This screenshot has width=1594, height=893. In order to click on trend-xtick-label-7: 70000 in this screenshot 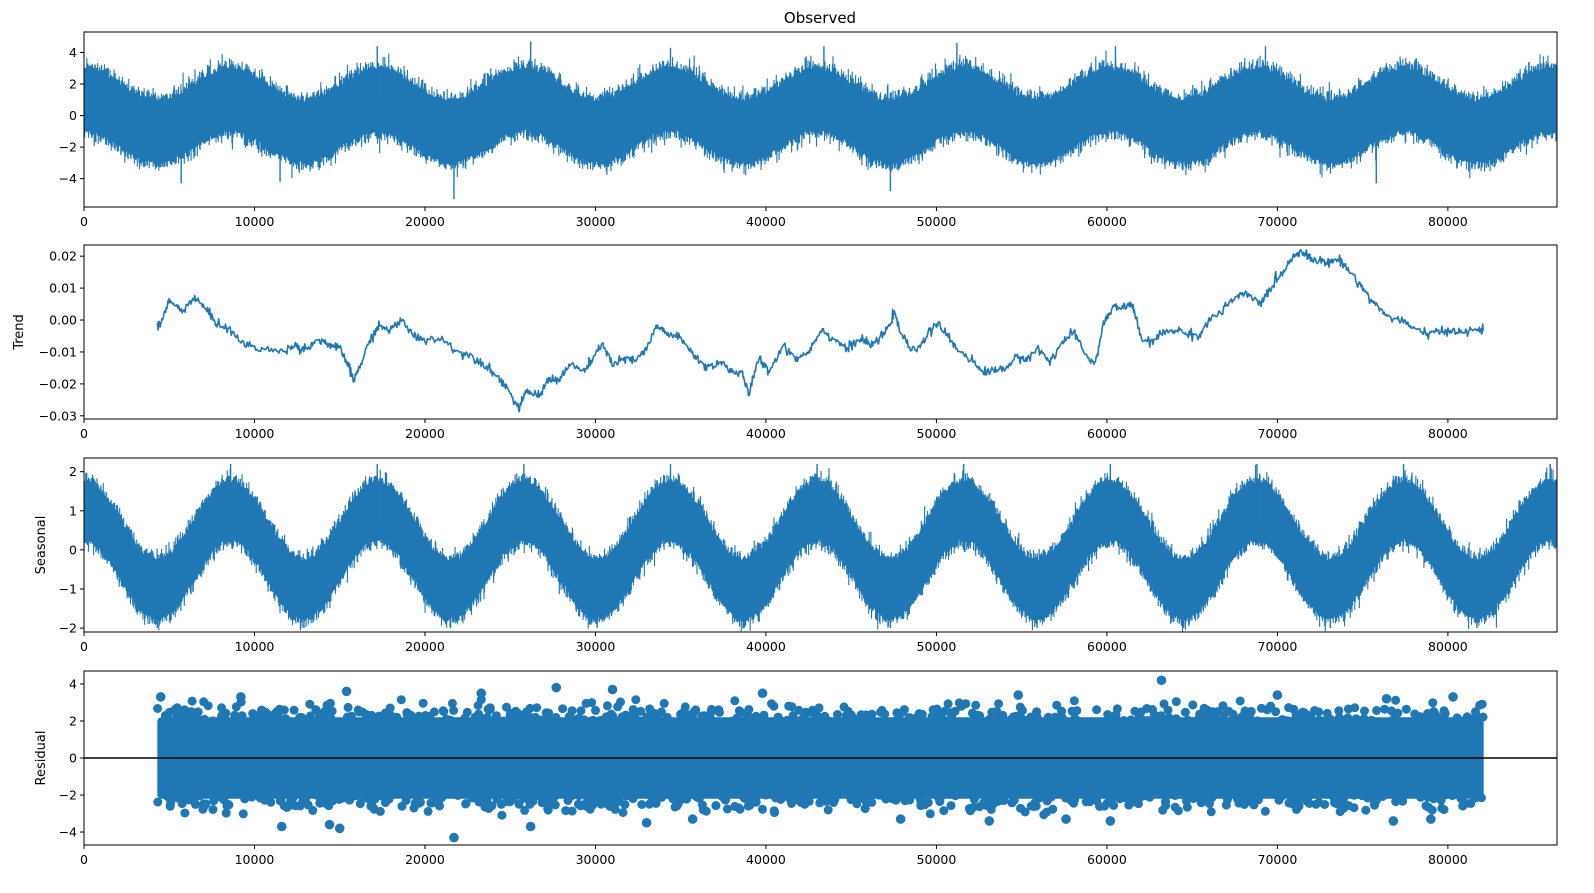, I will do `click(1278, 433)`.